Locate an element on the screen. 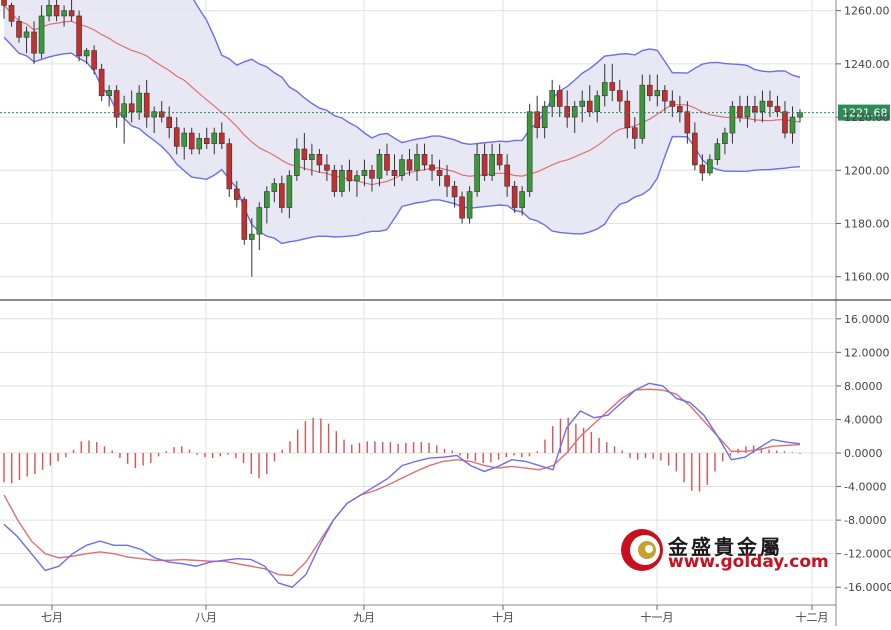 This screenshot has width=891, height=630. price-tick-label: 1220.00 is located at coordinates (867, 117).